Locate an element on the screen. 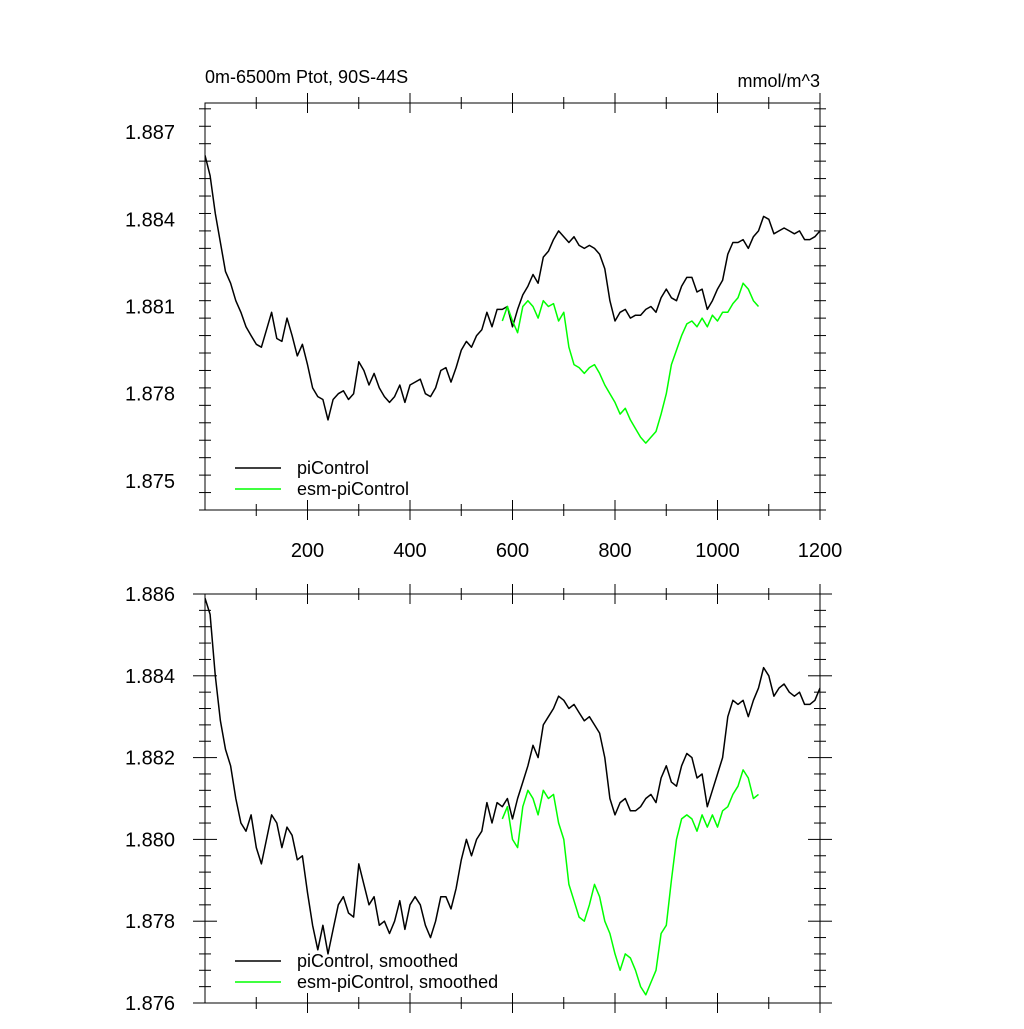 The image size is (1024, 1029). x-tick-label: 1000 is located at coordinates (717, 551).